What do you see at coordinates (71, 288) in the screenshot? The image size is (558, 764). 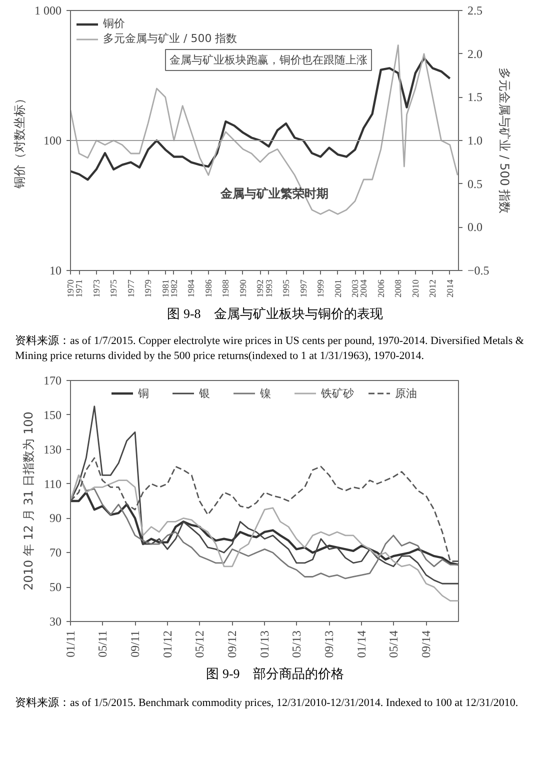 I see `x-tick-label: 1970` at bounding box center [71, 288].